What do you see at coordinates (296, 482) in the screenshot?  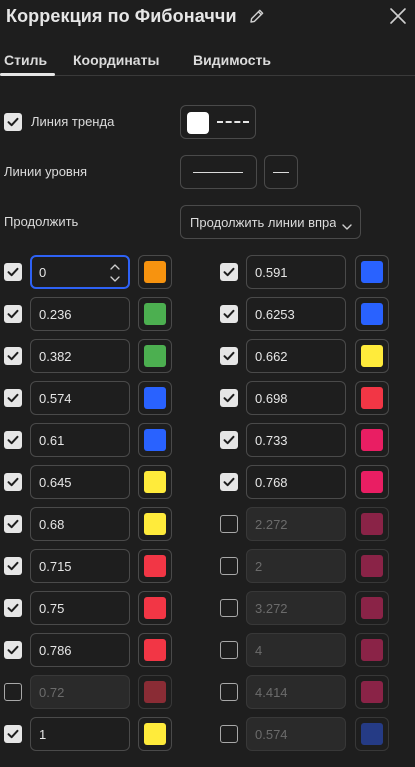 I see `level-value-input: 0.768` at bounding box center [296, 482].